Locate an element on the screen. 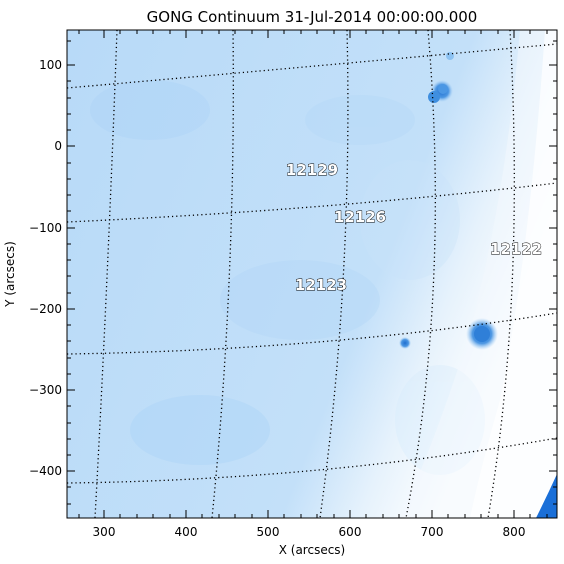 The height and width of the screenshot is (564, 564). x-tick-label: 800 is located at coordinates (514, 532).